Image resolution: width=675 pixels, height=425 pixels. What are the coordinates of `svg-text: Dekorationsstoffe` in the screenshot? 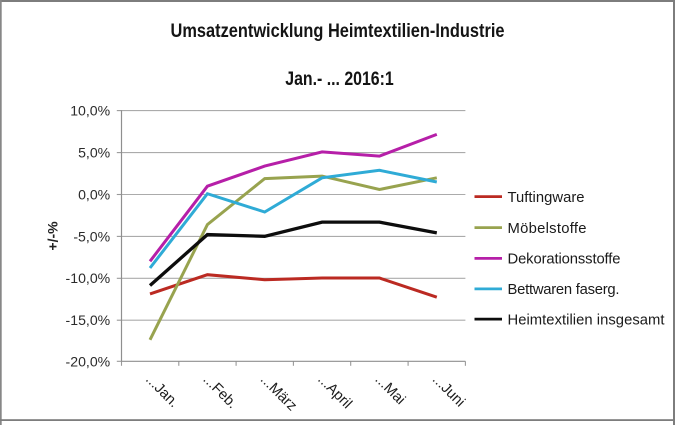 It's located at (564, 260).